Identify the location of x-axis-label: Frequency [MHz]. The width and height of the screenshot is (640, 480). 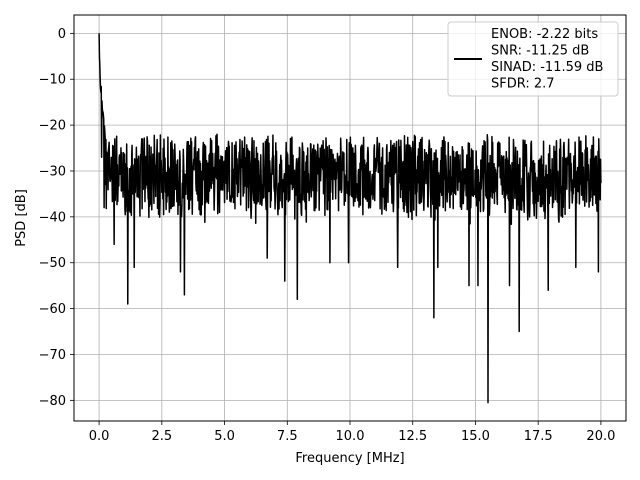
(349, 458).